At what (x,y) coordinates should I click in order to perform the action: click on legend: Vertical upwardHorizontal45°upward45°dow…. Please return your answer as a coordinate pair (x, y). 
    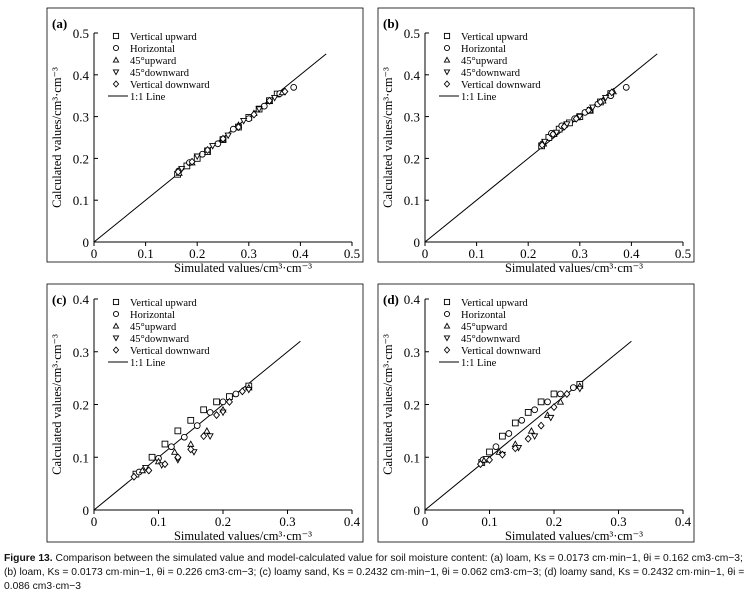
    Looking at the image, I should click on (159, 67).